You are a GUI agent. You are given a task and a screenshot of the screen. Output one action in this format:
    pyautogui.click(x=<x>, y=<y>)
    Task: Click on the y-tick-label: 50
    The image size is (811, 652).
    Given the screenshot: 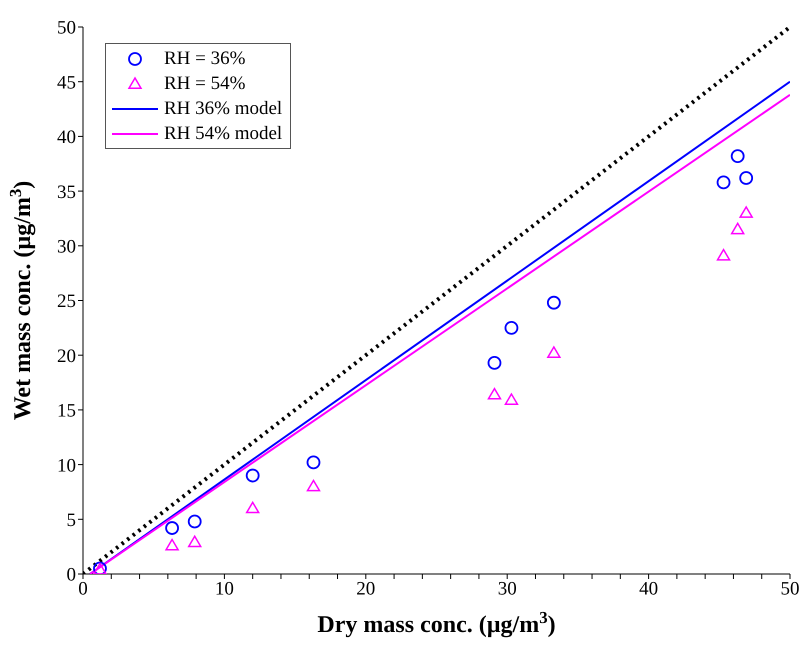 What is the action you would take?
    pyautogui.click(x=66, y=28)
    